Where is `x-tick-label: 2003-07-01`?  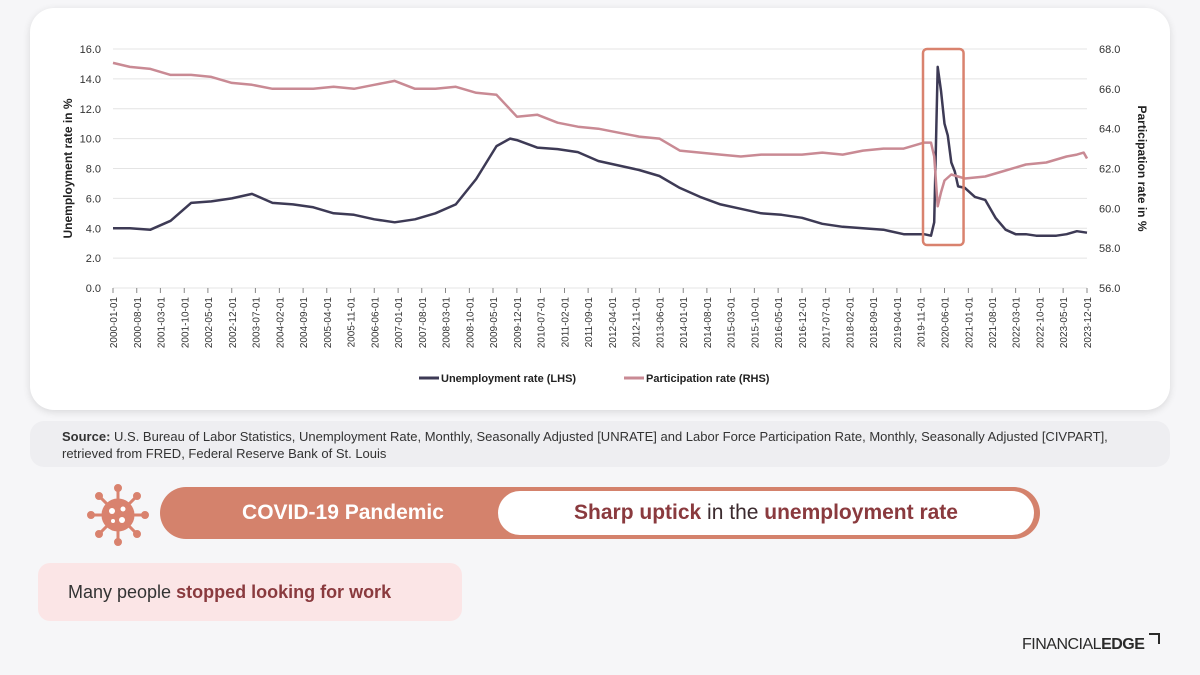 x-tick-label: 2003-07-01 is located at coordinates (256, 323).